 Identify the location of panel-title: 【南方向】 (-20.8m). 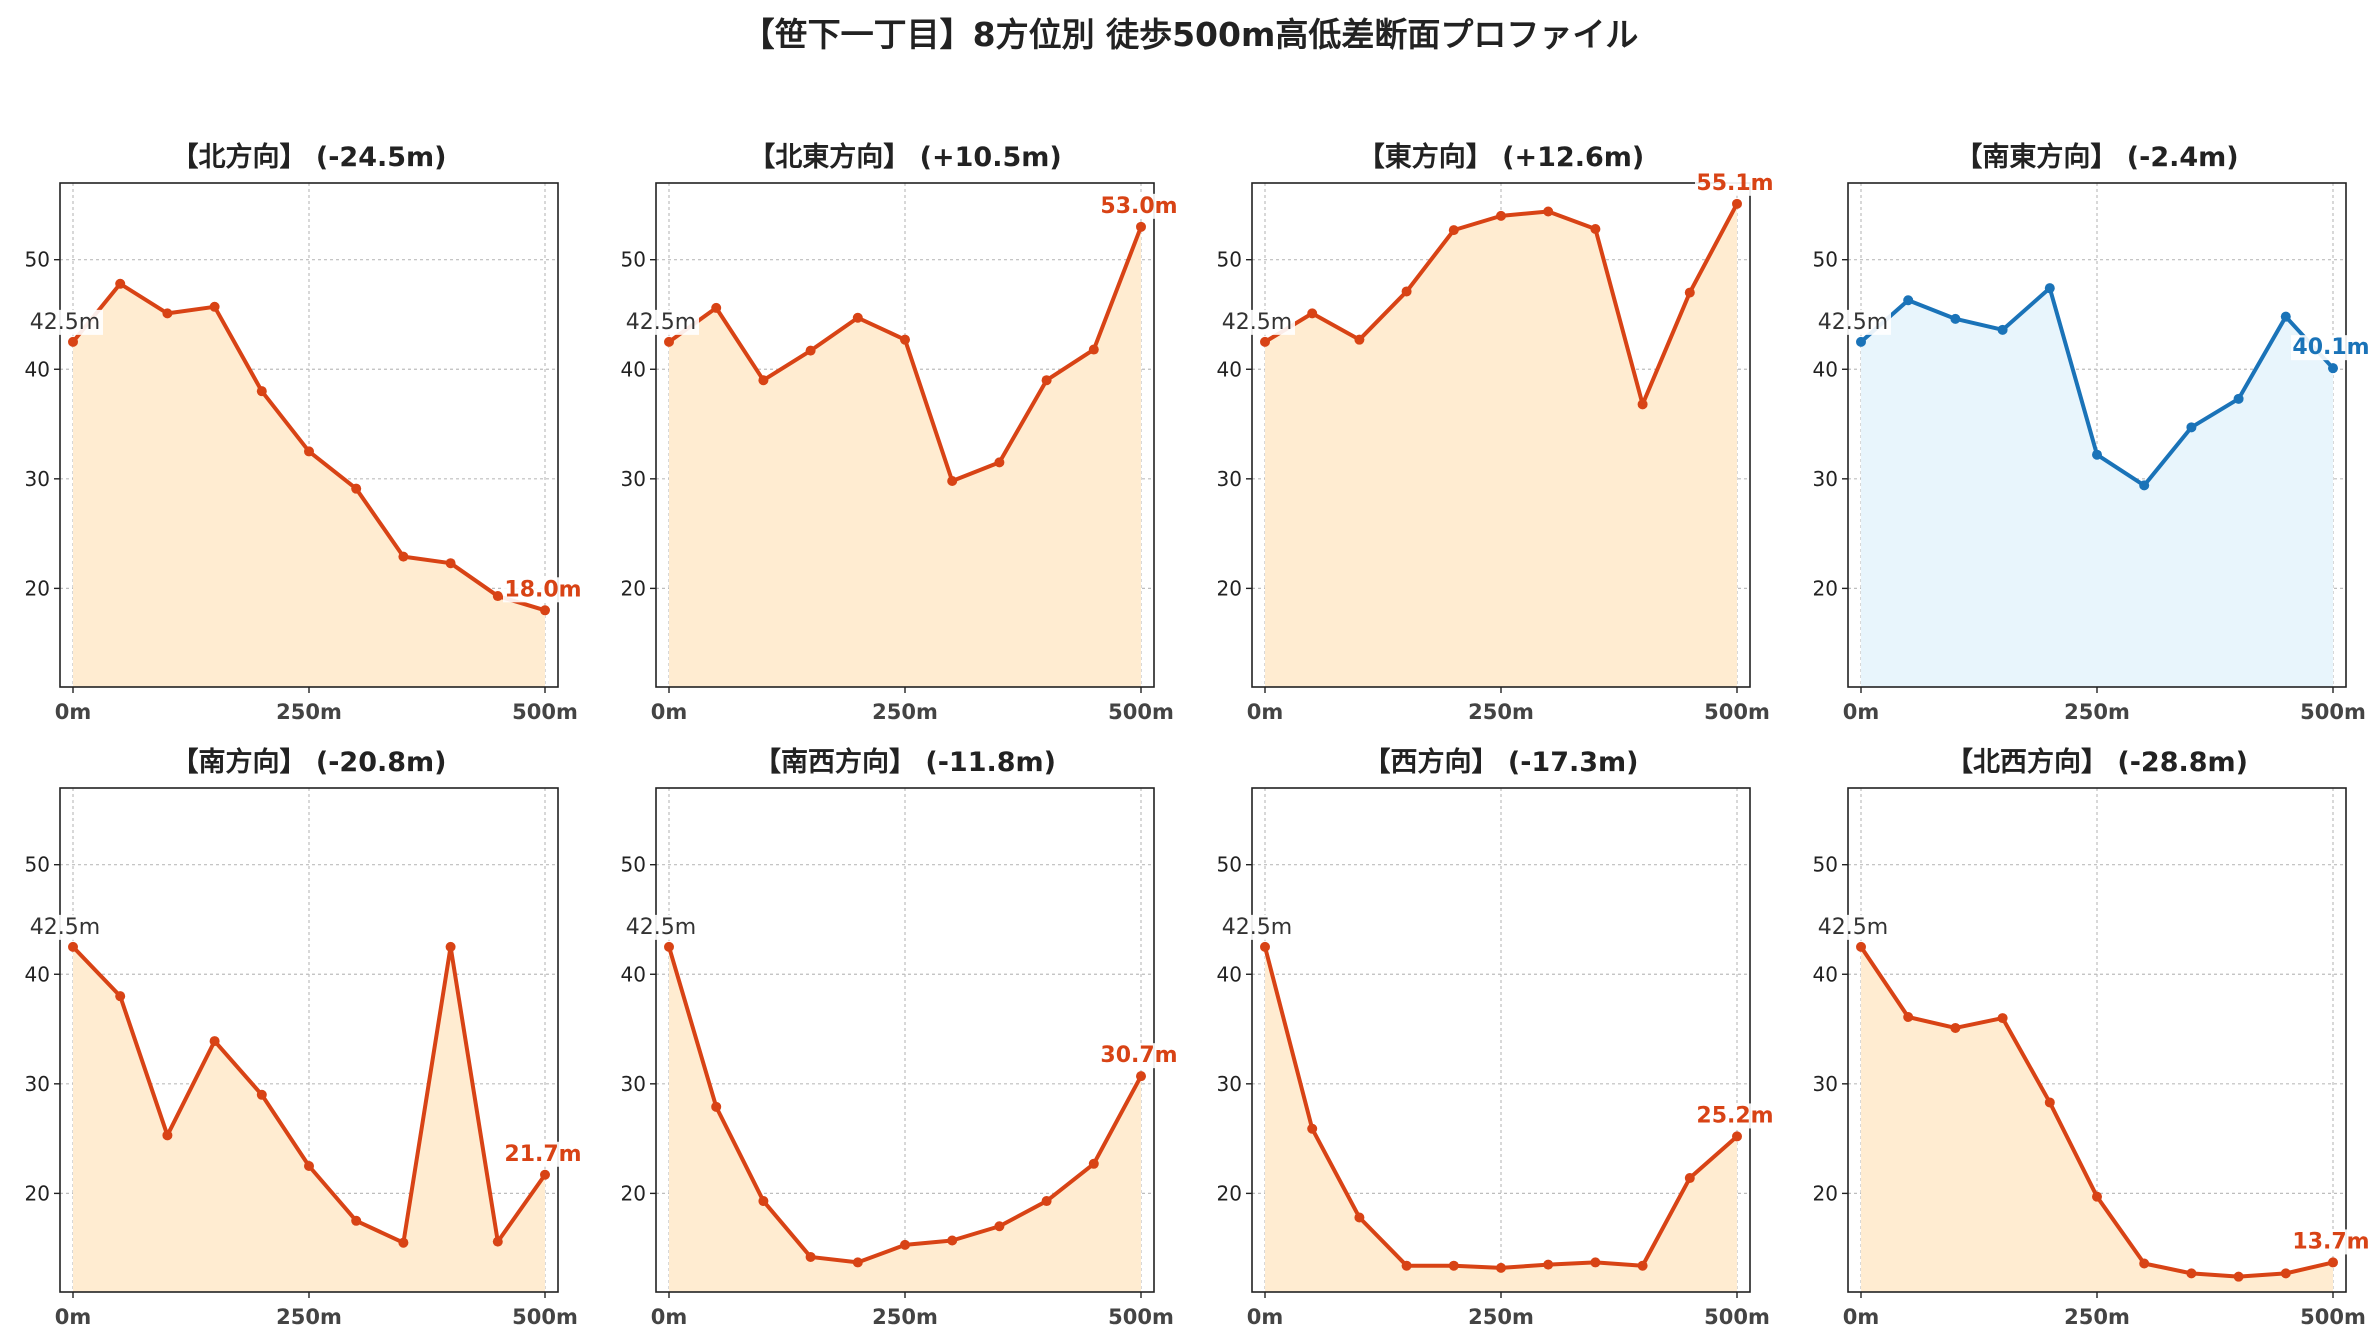
(308, 762).